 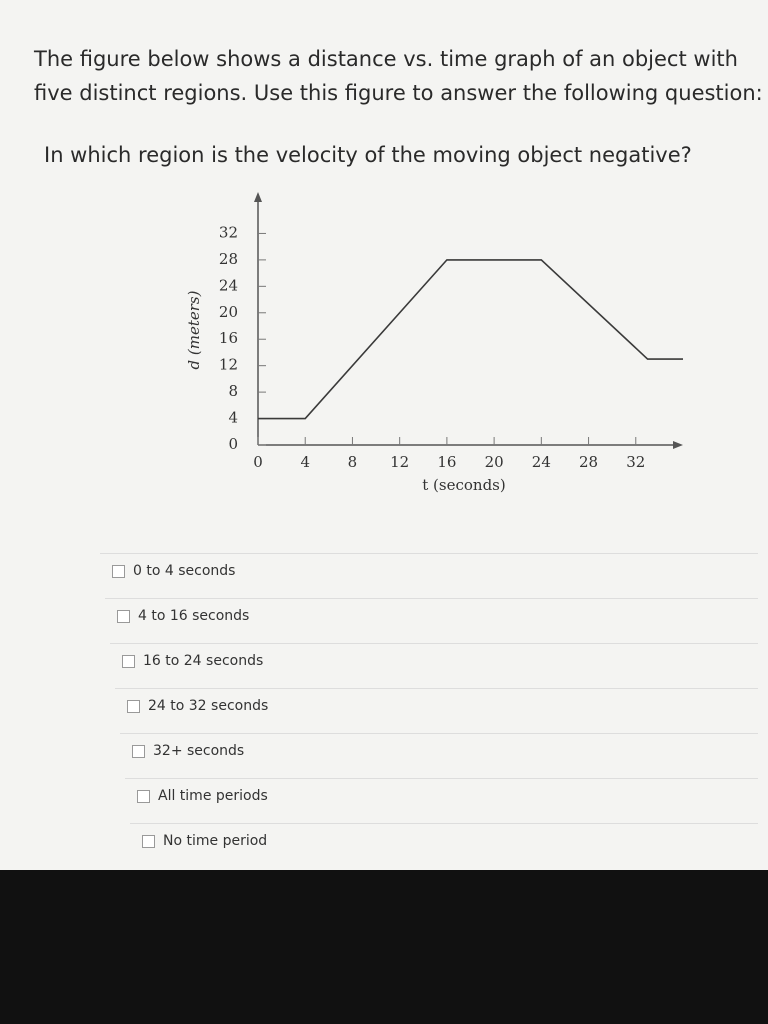 What do you see at coordinates (233, 418) in the screenshot?
I see `y-tick-label: 4` at bounding box center [233, 418].